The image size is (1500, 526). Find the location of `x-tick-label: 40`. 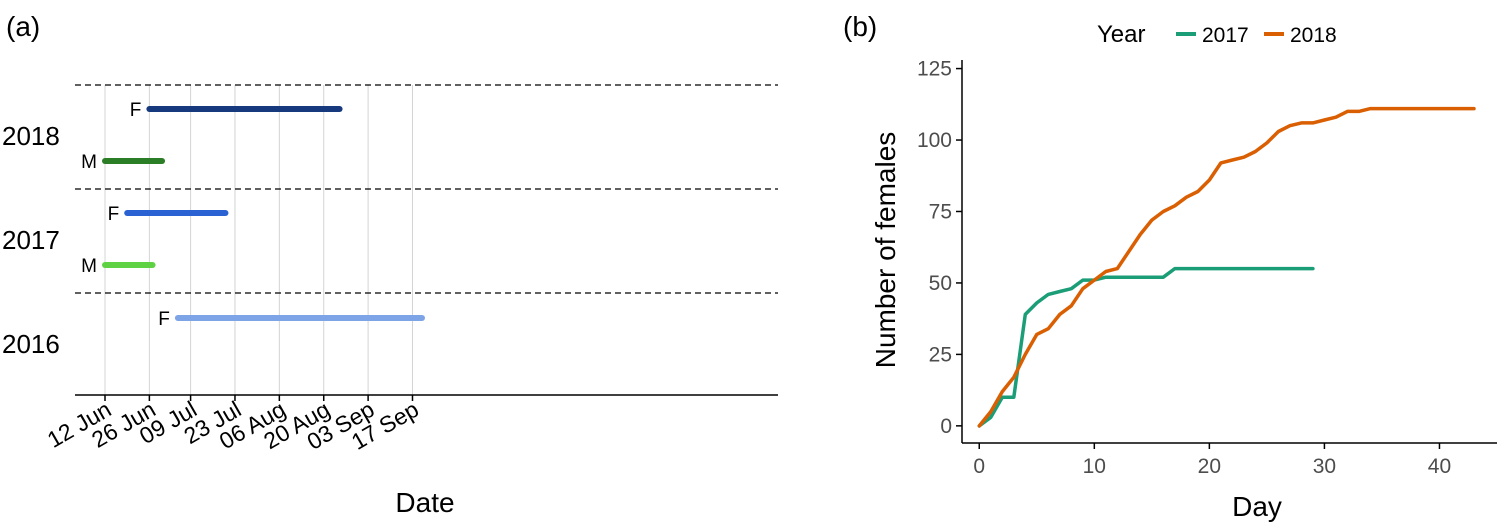

x-tick-label: 40 is located at coordinates (1439, 466).